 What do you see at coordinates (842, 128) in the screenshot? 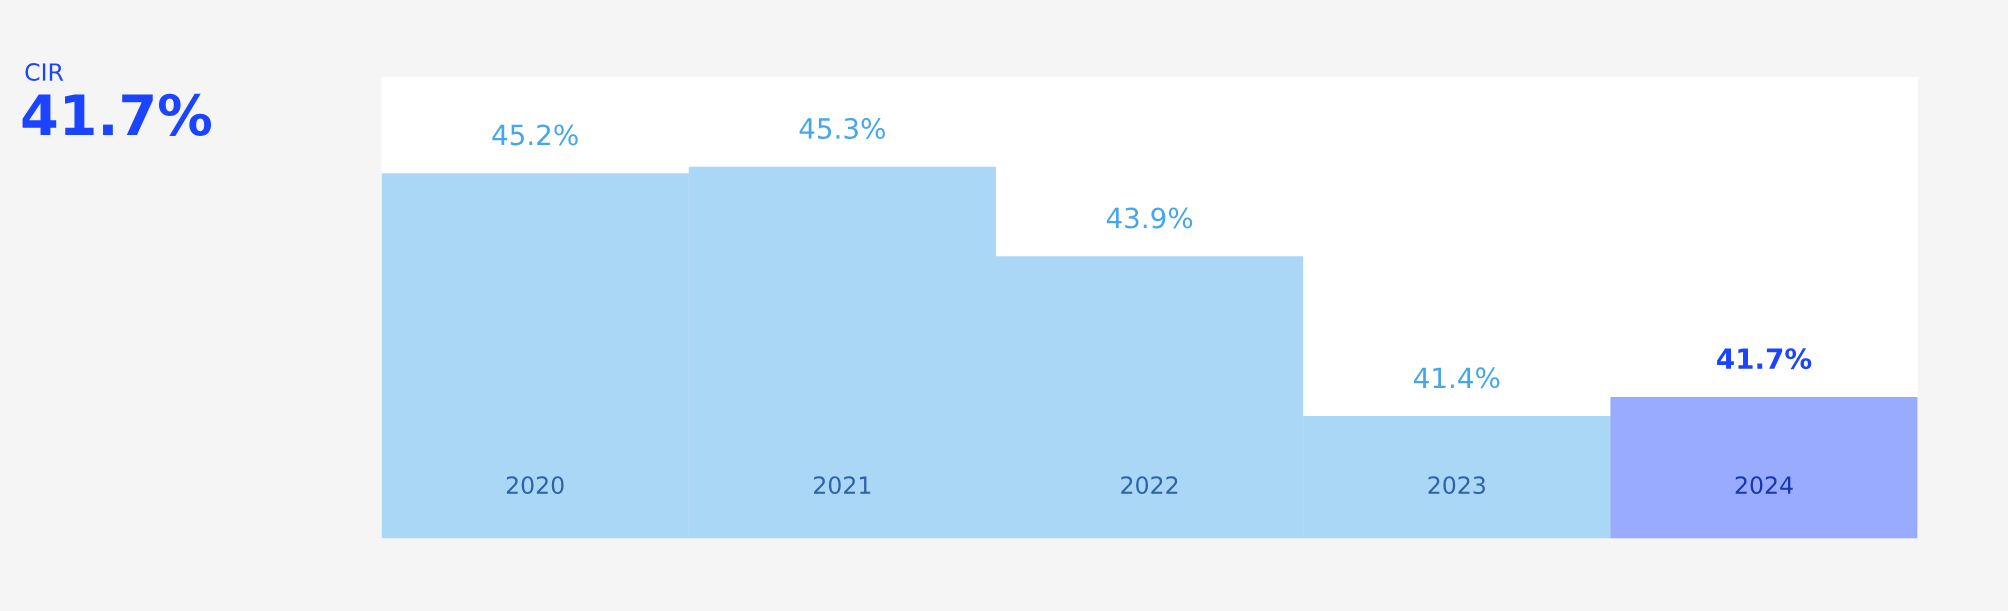
I see `data-label: 45.3%` at bounding box center [842, 128].